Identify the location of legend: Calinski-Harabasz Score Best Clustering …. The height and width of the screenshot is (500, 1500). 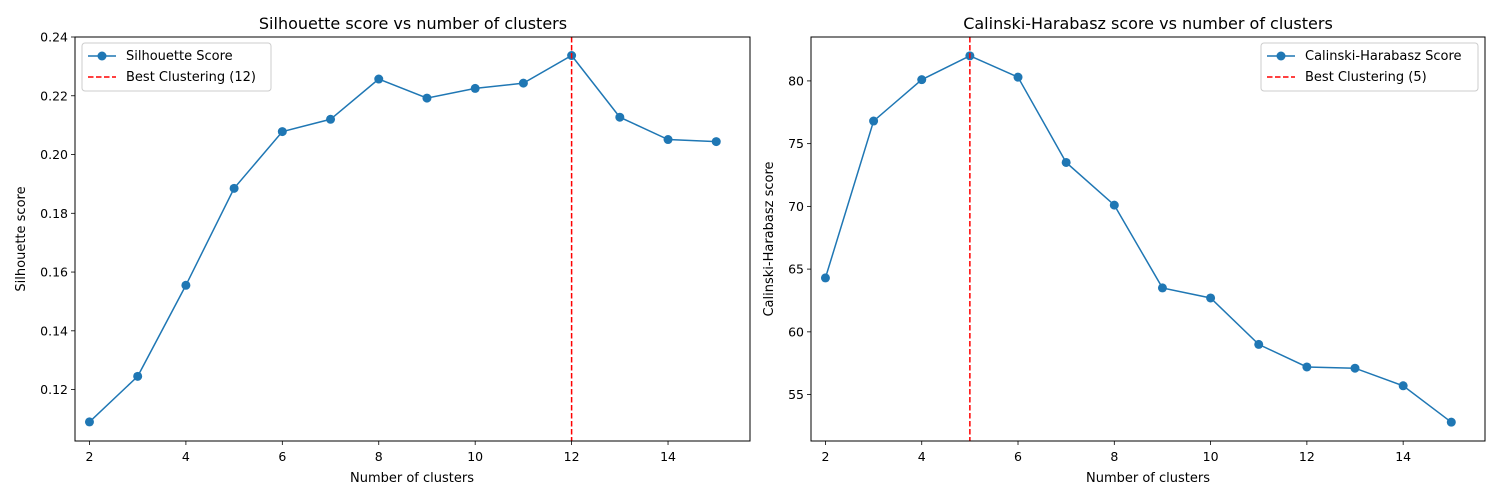
(1369, 67).